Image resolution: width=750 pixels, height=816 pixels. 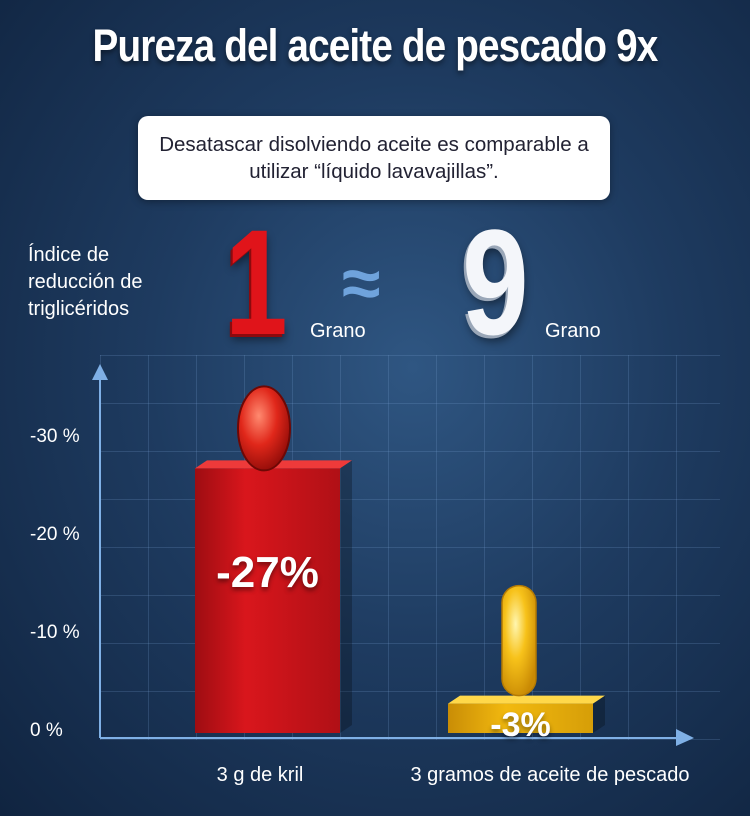 What do you see at coordinates (100, 372) in the screenshot?
I see `y-axis-arrow` at bounding box center [100, 372].